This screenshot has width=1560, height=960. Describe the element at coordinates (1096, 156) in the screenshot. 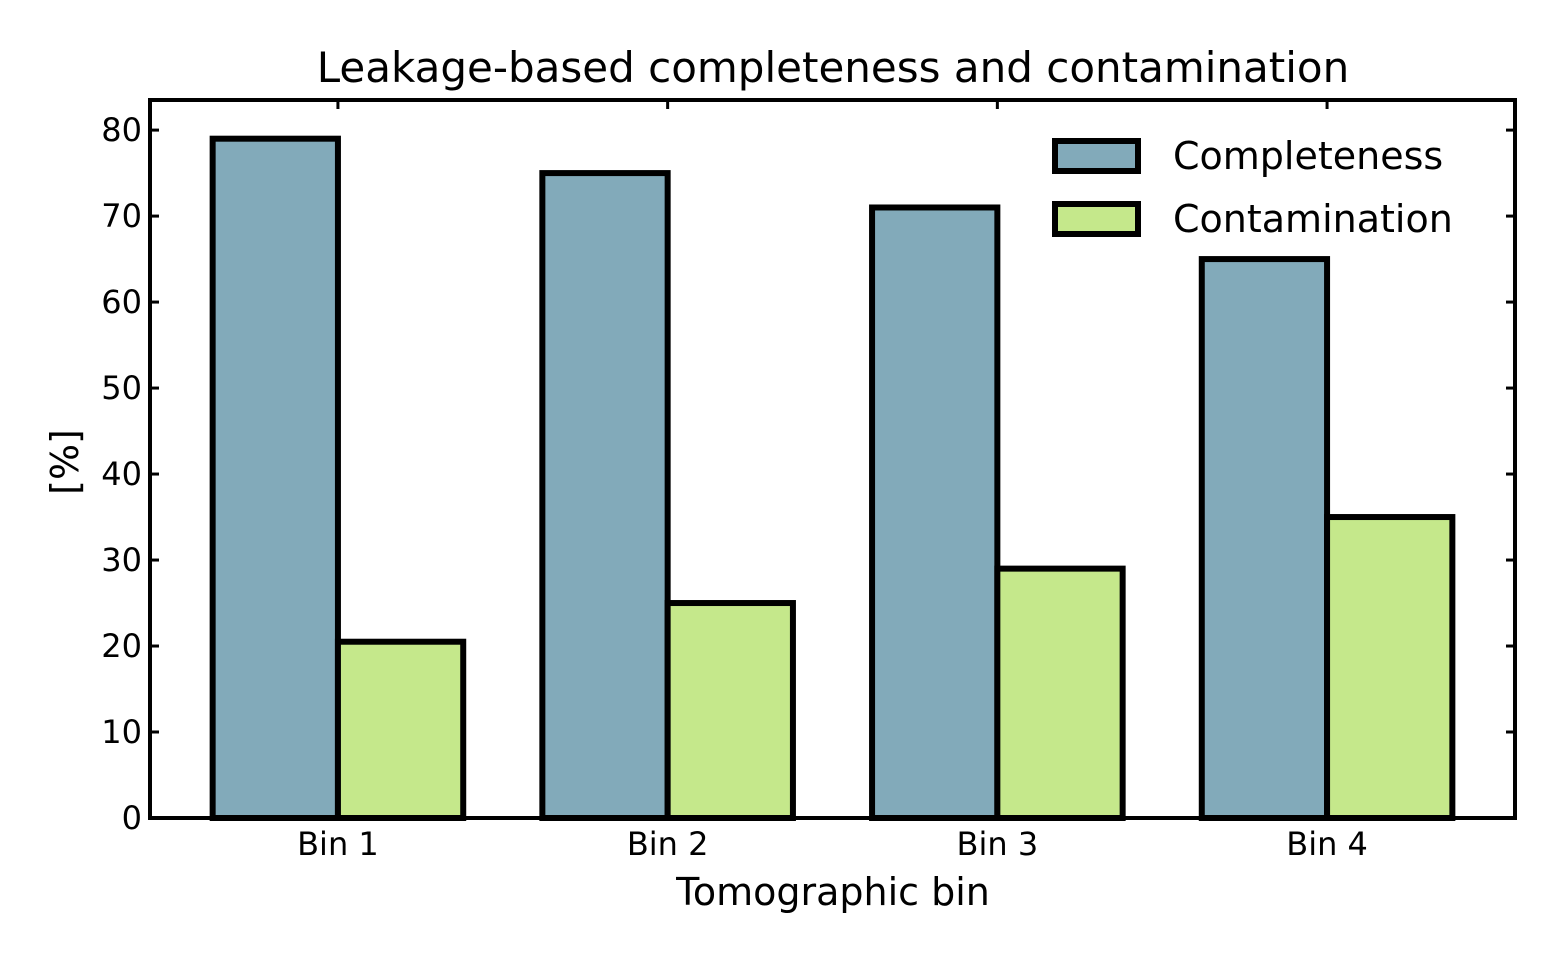

I see `legend-swatch-completeness` at that location.